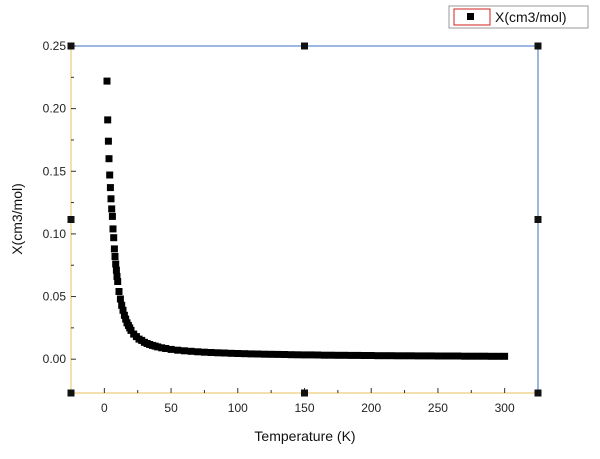 This screenshot has height=459, width=600. Describe the element at coordinates (505, 408) in the screenshot. I see `x-tick-label: 300` at that location.